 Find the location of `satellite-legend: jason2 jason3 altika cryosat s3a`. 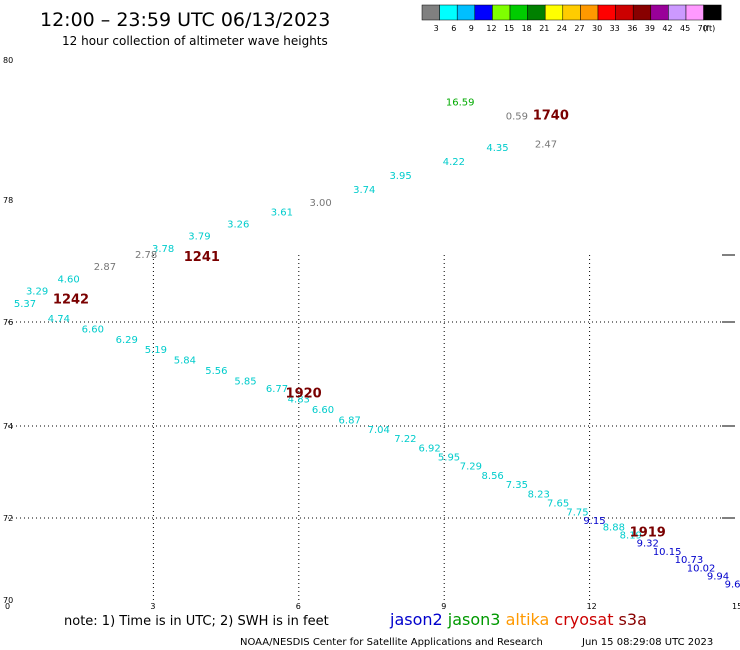

satellite-legend: jason2 jason3 altika cryosat s3a is located at coordinates (518, 619).